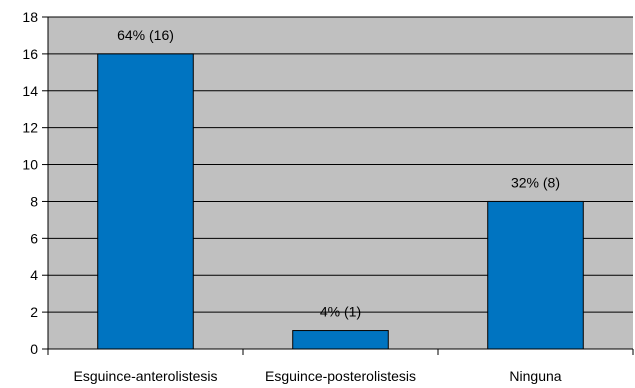 This screenshot has width=635, height=388. What do you see at coordinates (34, 201) in the screenshot?
I see `y-tick-label: 8` at bounding box center [34, 201].